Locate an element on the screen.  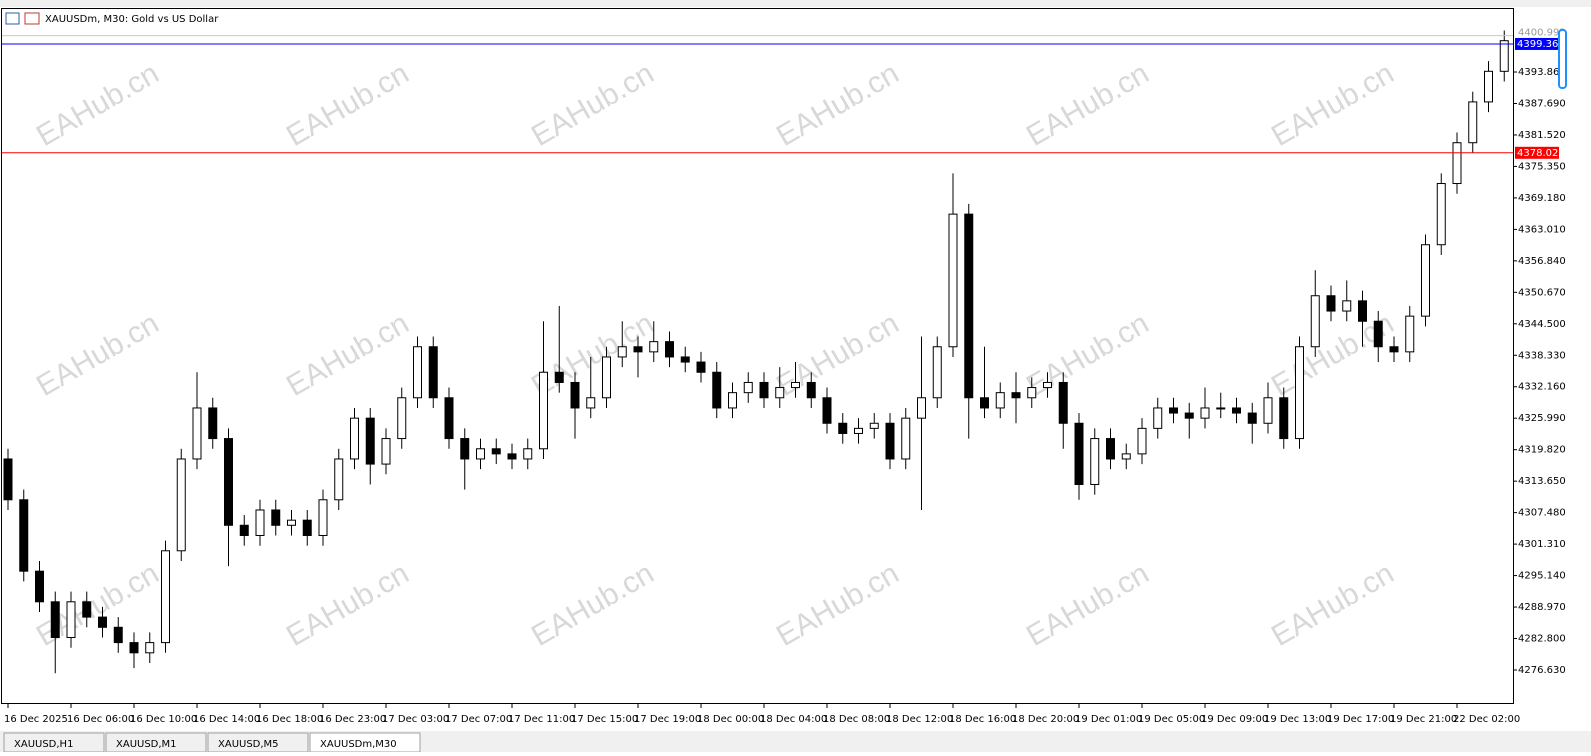
x-tick-label: 17 Dec 15:00 is located at coordinates (604, 719).